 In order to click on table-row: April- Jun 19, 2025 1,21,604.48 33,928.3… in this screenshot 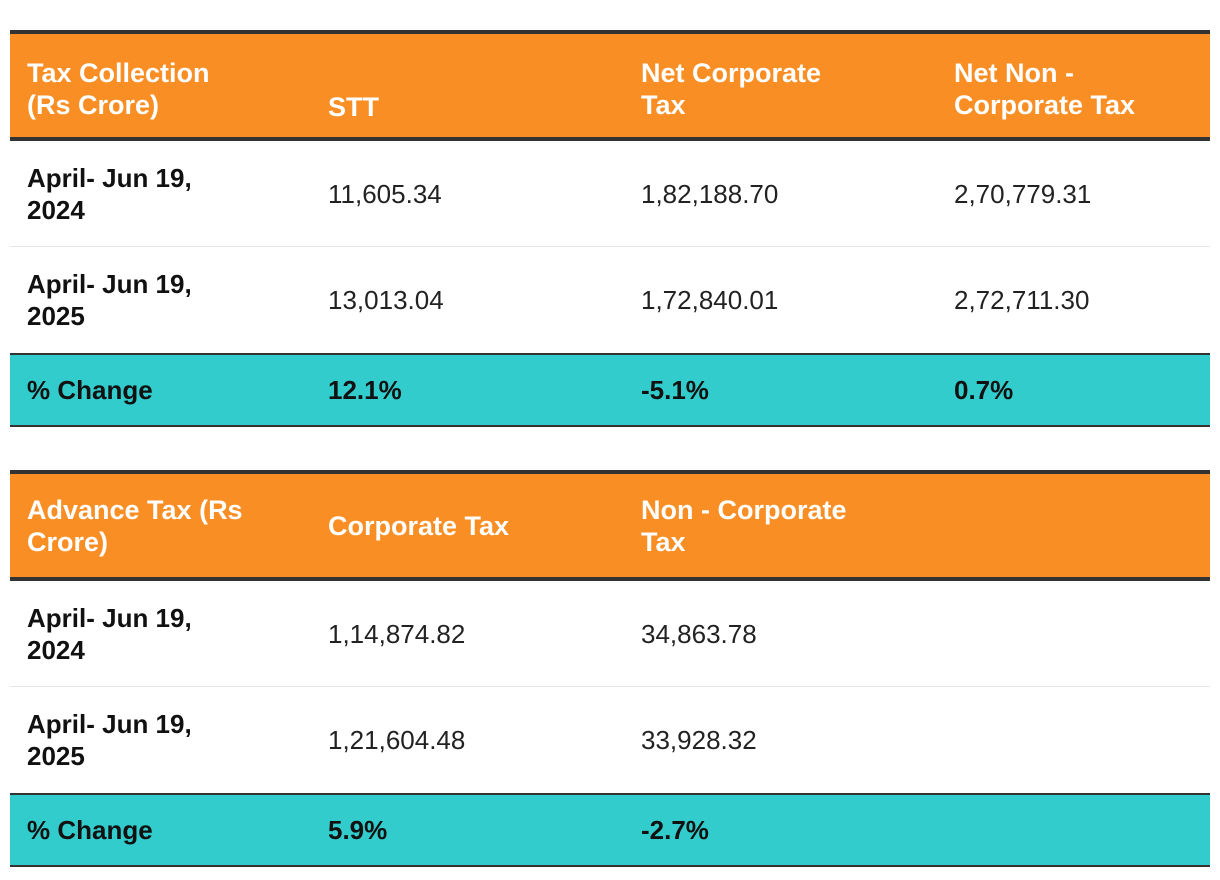, I will do `click(610, 740)`.